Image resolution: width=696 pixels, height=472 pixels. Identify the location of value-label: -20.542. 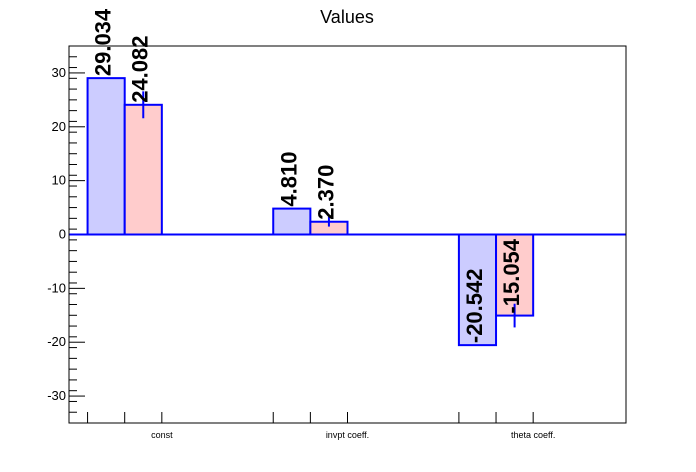
(474, 306).